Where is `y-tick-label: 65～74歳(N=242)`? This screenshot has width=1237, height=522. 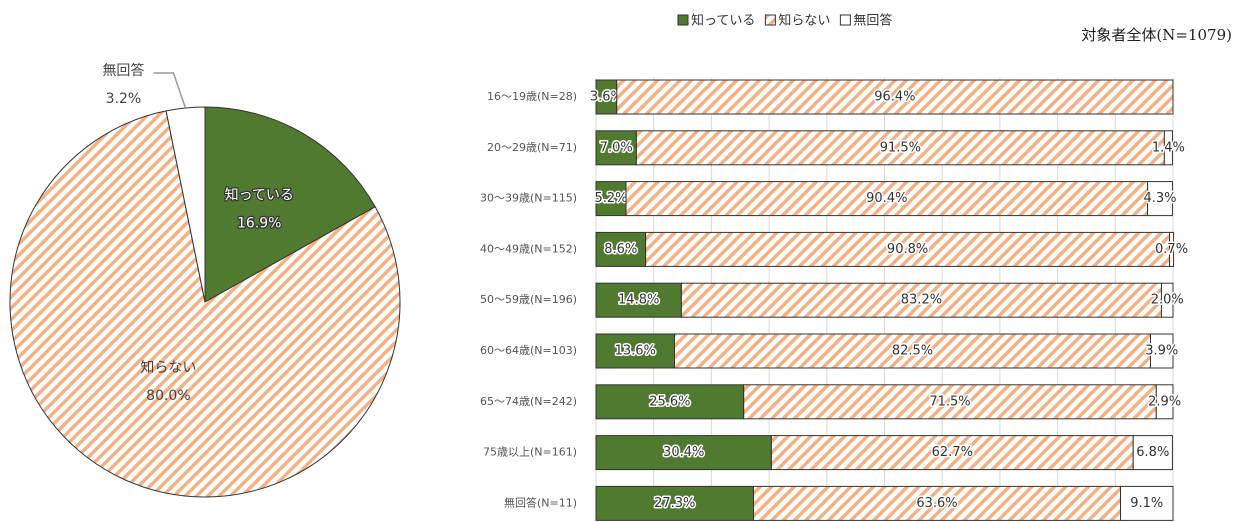
y-tick-label: 65～74歳(N=242) is located at coordinates (528, 401).